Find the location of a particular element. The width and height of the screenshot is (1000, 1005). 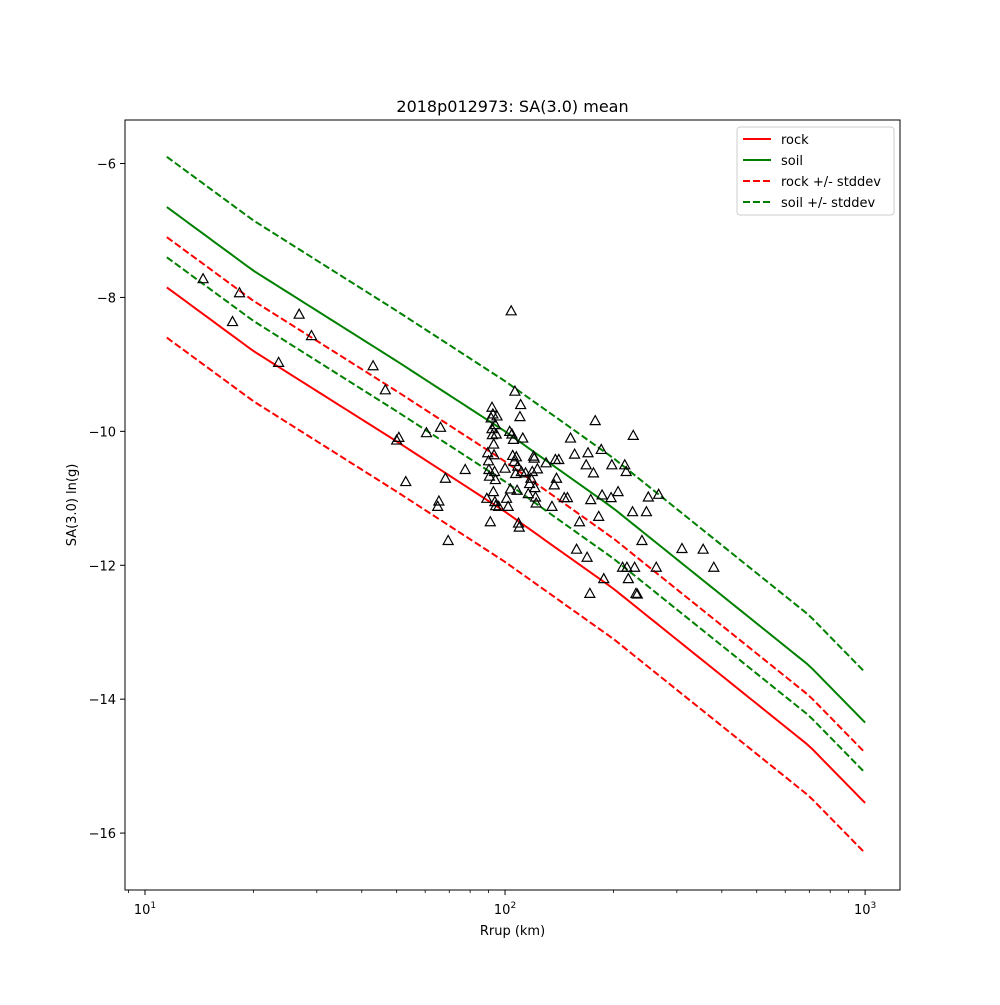

y-axis-label: SA(3.0) ln(g) is located at coordinates (72, 505).